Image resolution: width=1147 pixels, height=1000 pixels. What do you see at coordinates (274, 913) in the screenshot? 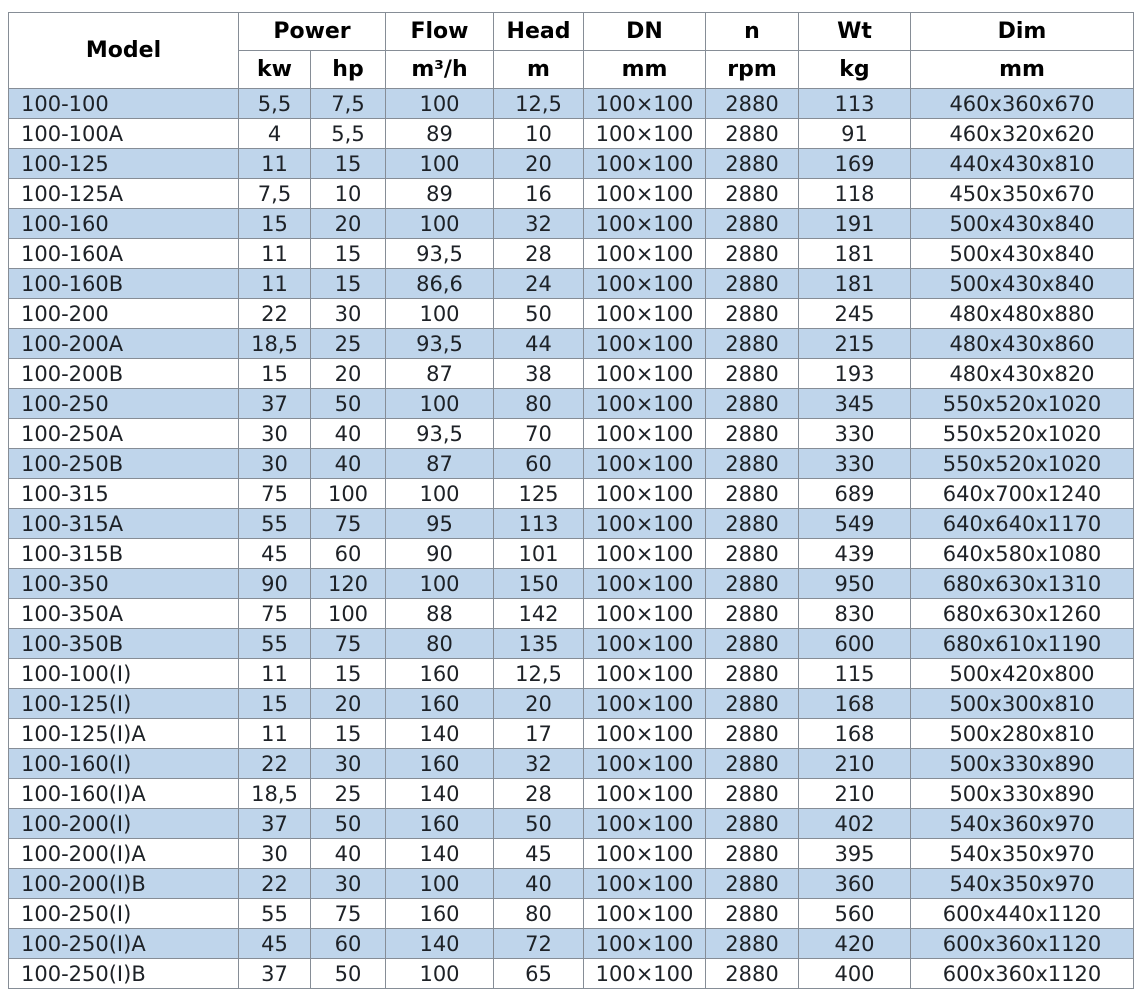
I see `kw-cell: 55` at bounding box center [274, 913].